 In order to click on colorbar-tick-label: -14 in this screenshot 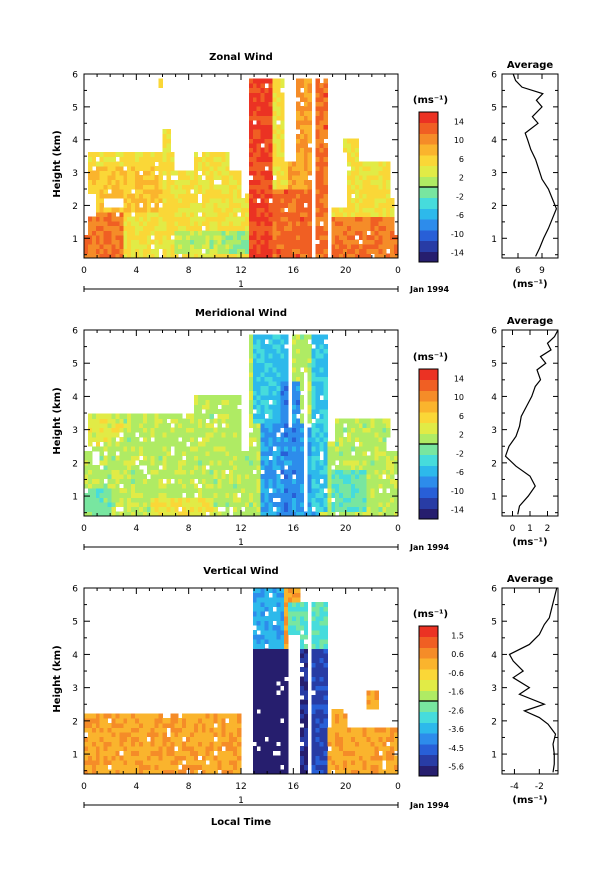, I will do `click(457, 253)`.